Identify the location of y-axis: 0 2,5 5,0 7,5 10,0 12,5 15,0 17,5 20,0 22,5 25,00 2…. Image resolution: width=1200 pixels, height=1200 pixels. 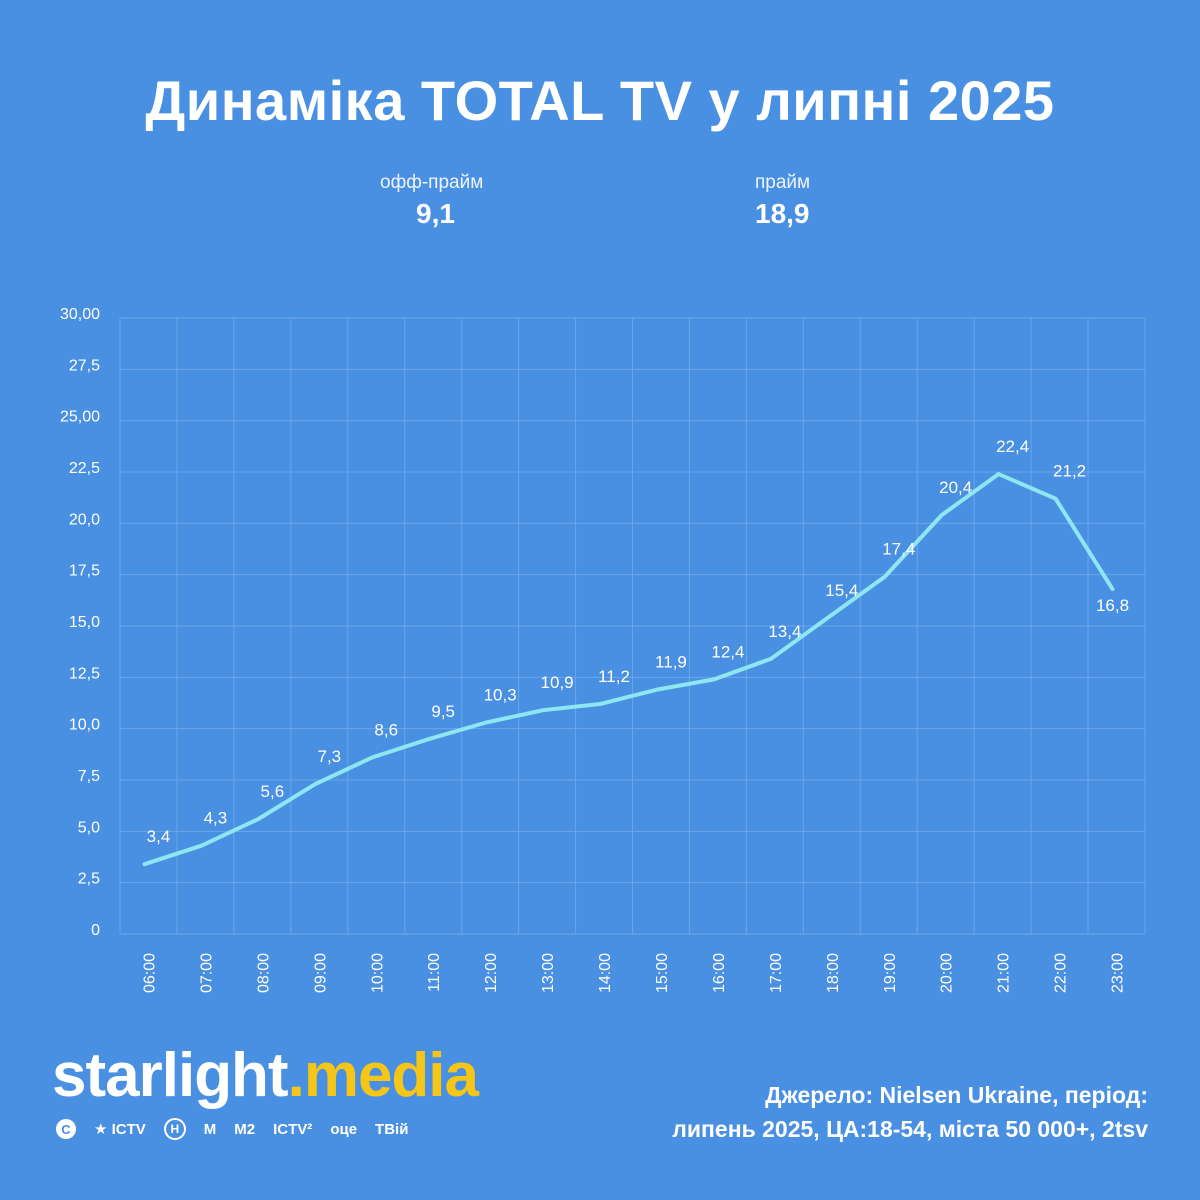
(80, 622).